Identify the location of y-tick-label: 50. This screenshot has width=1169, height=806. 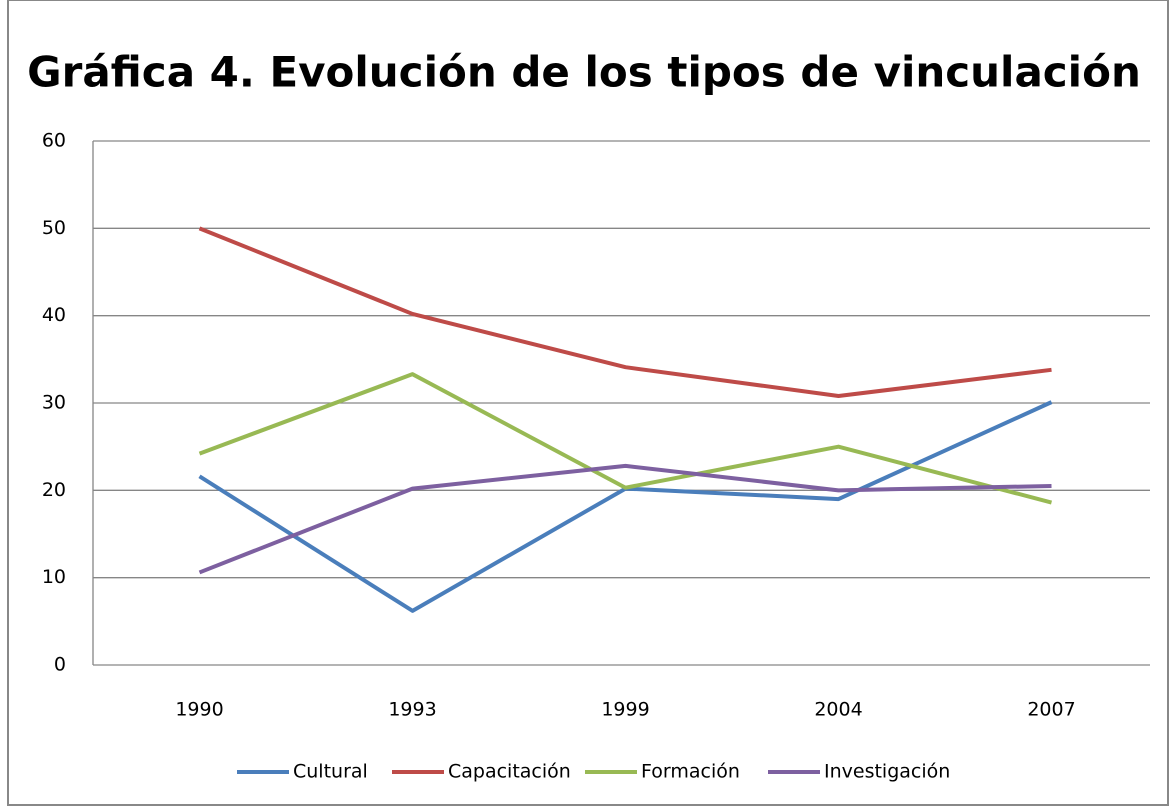
(54, 228).